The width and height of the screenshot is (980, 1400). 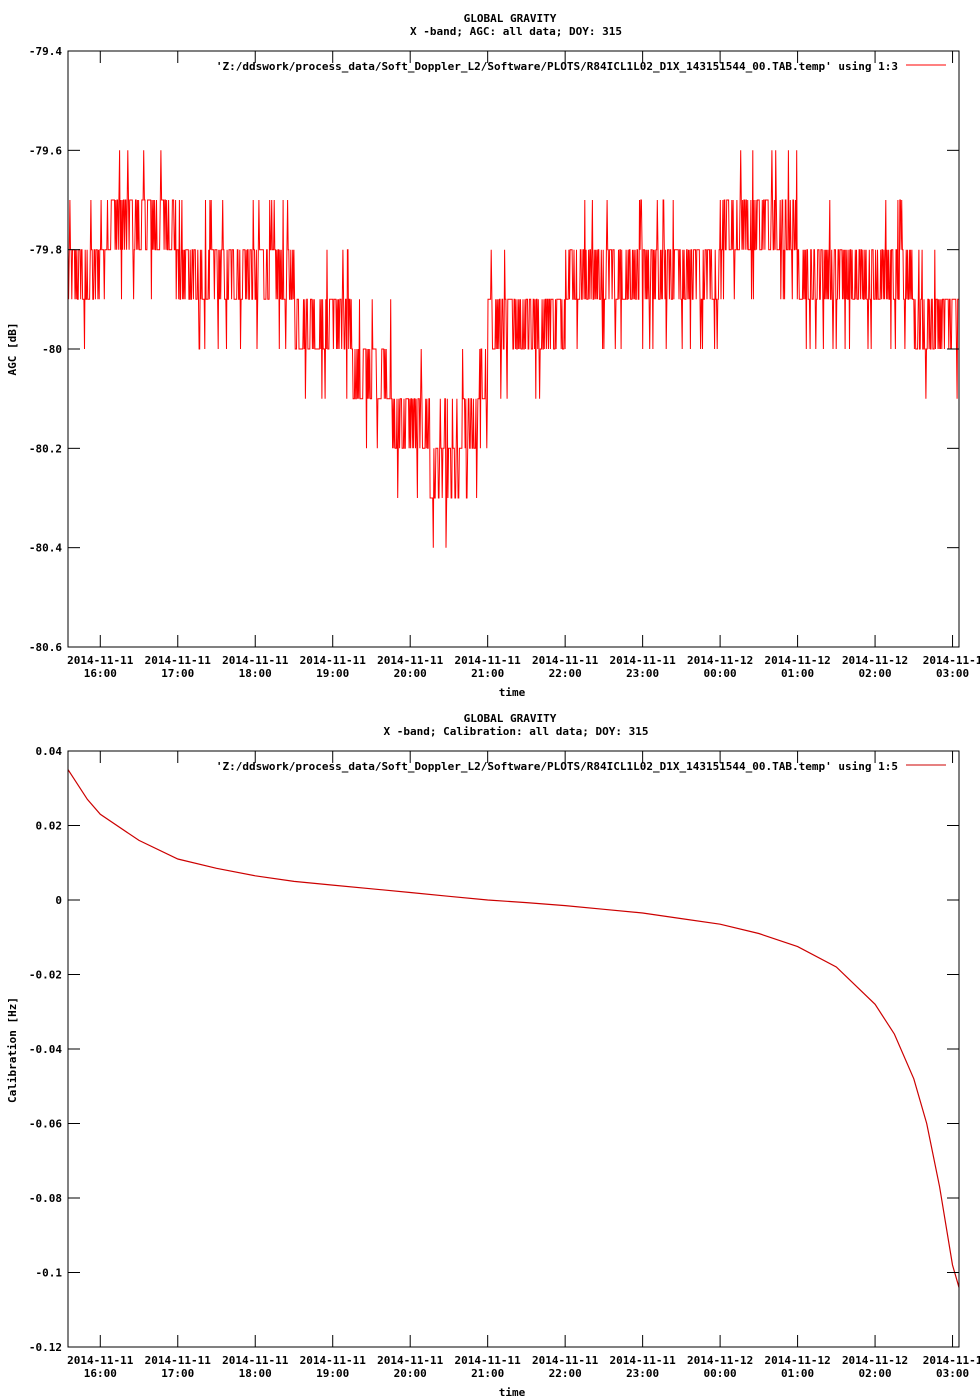 What do you see at coordinates (12, 349) in the screenshot?
I see `y-axis-label: AGC [dB]` at bounding box center [12, 349].